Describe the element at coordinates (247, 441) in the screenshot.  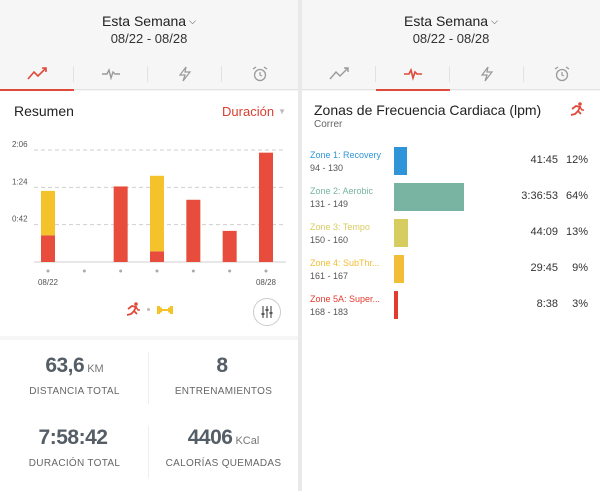
I see `stat-unit: KCal` at that location.